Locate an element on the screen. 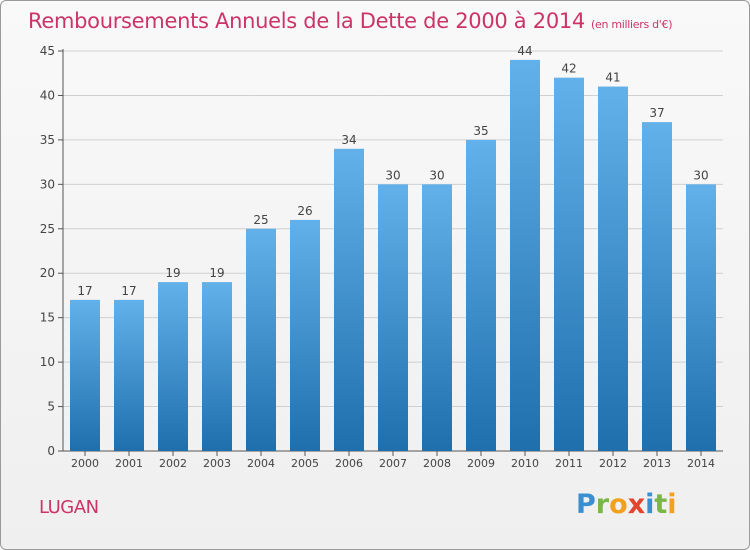 The height and width of the screenshot is (550, 750). x-tick-label: 2008 is located at coordinates (437, 463).